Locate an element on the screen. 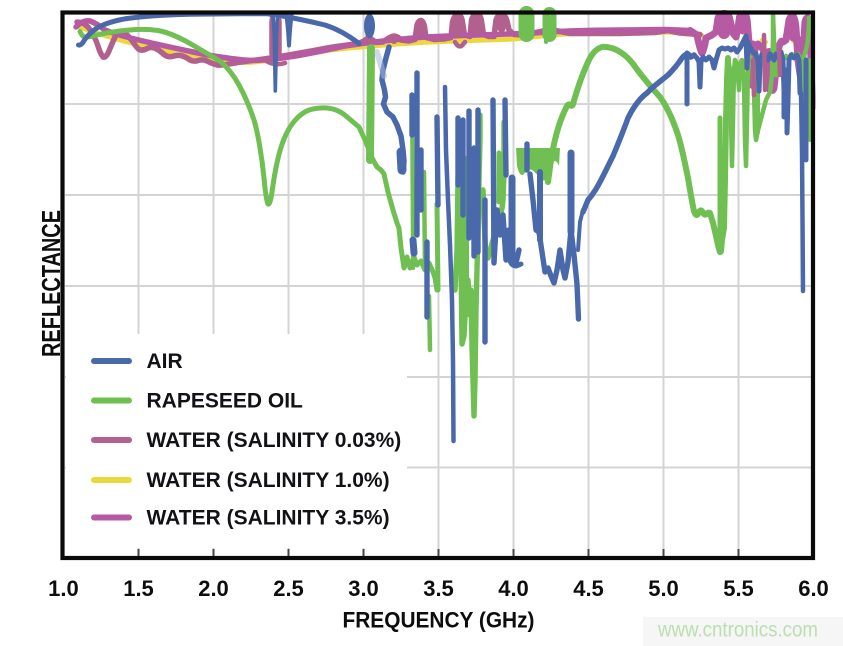 This screenshot has height=646, width=843. svg-text: 5.0 is located at coordinates (663, 588).